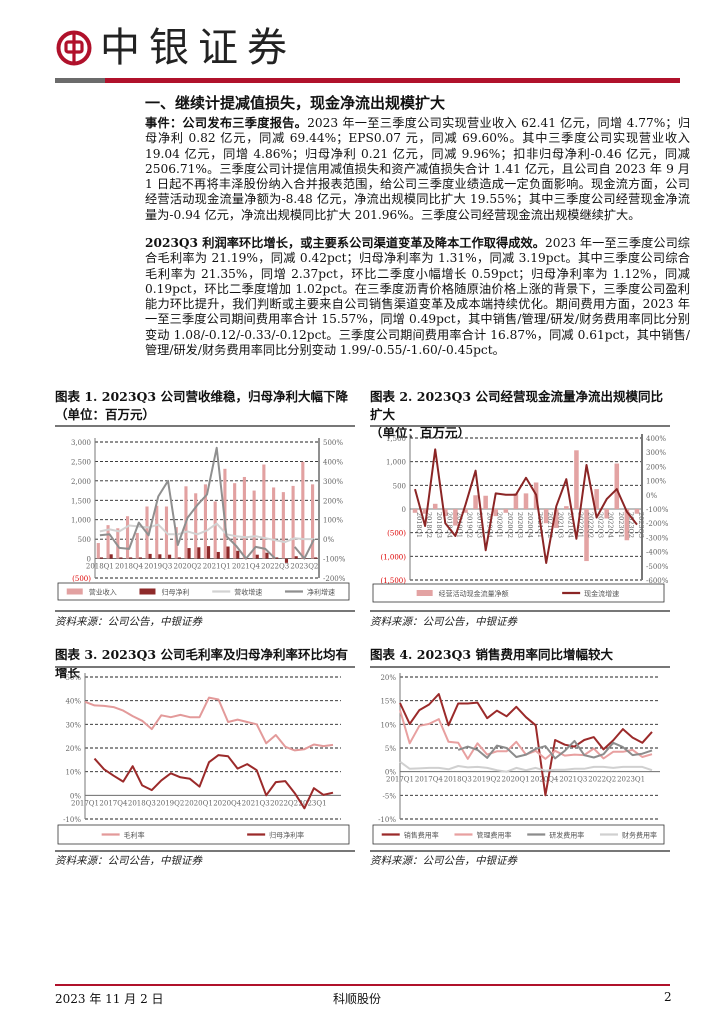 The width and height of the screenshot is (724, 1024). What do you see at coordinates (570, 525) in the screenshot?
I see `x-tick-label: 2021Q4` at bounding box center [570, 525].